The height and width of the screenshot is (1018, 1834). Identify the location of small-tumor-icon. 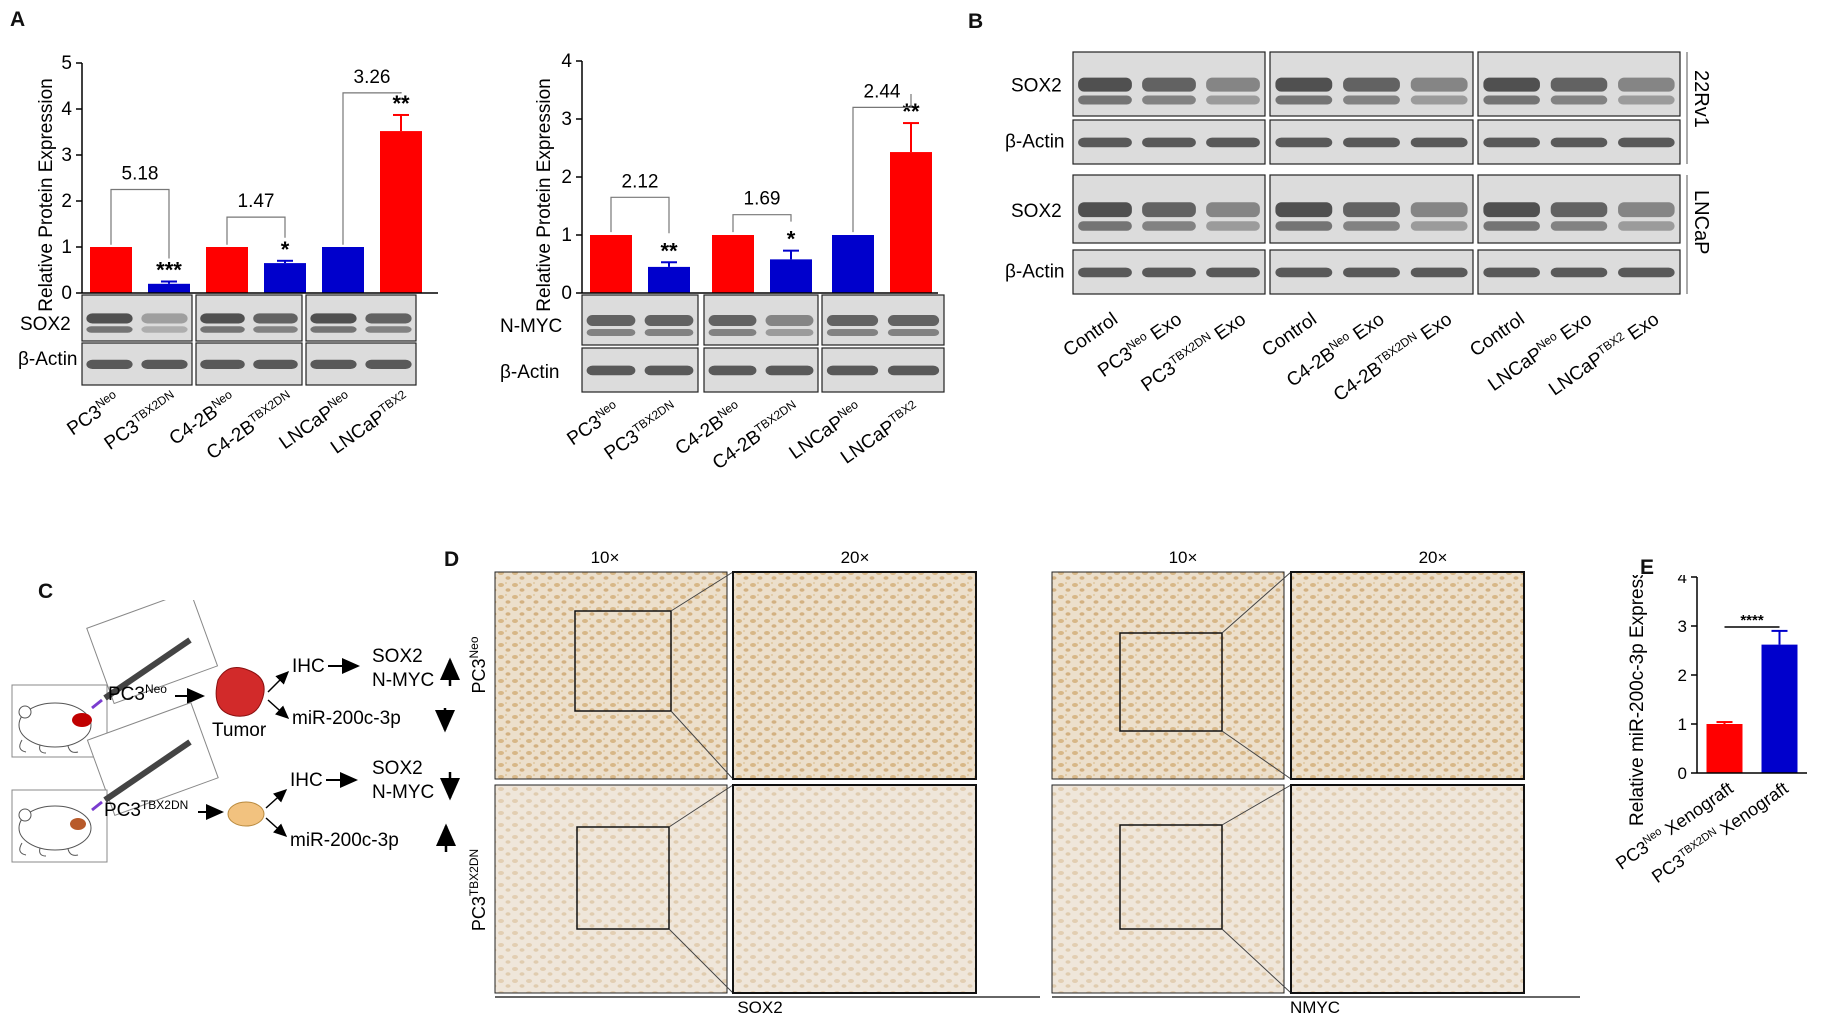
(246, 814).